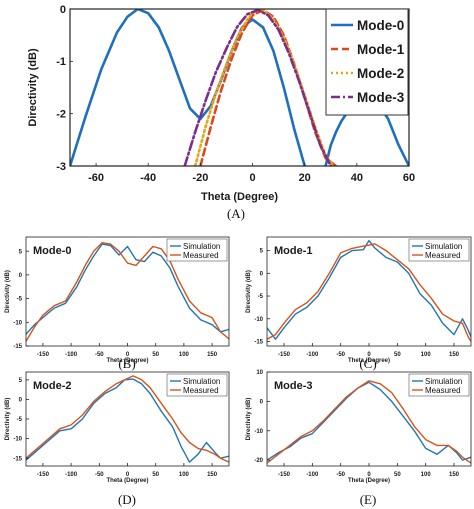 Image resolution: width=474 pixels, height=509 pixels. I want to click on y-tick-label: -3, so click(61, 167).